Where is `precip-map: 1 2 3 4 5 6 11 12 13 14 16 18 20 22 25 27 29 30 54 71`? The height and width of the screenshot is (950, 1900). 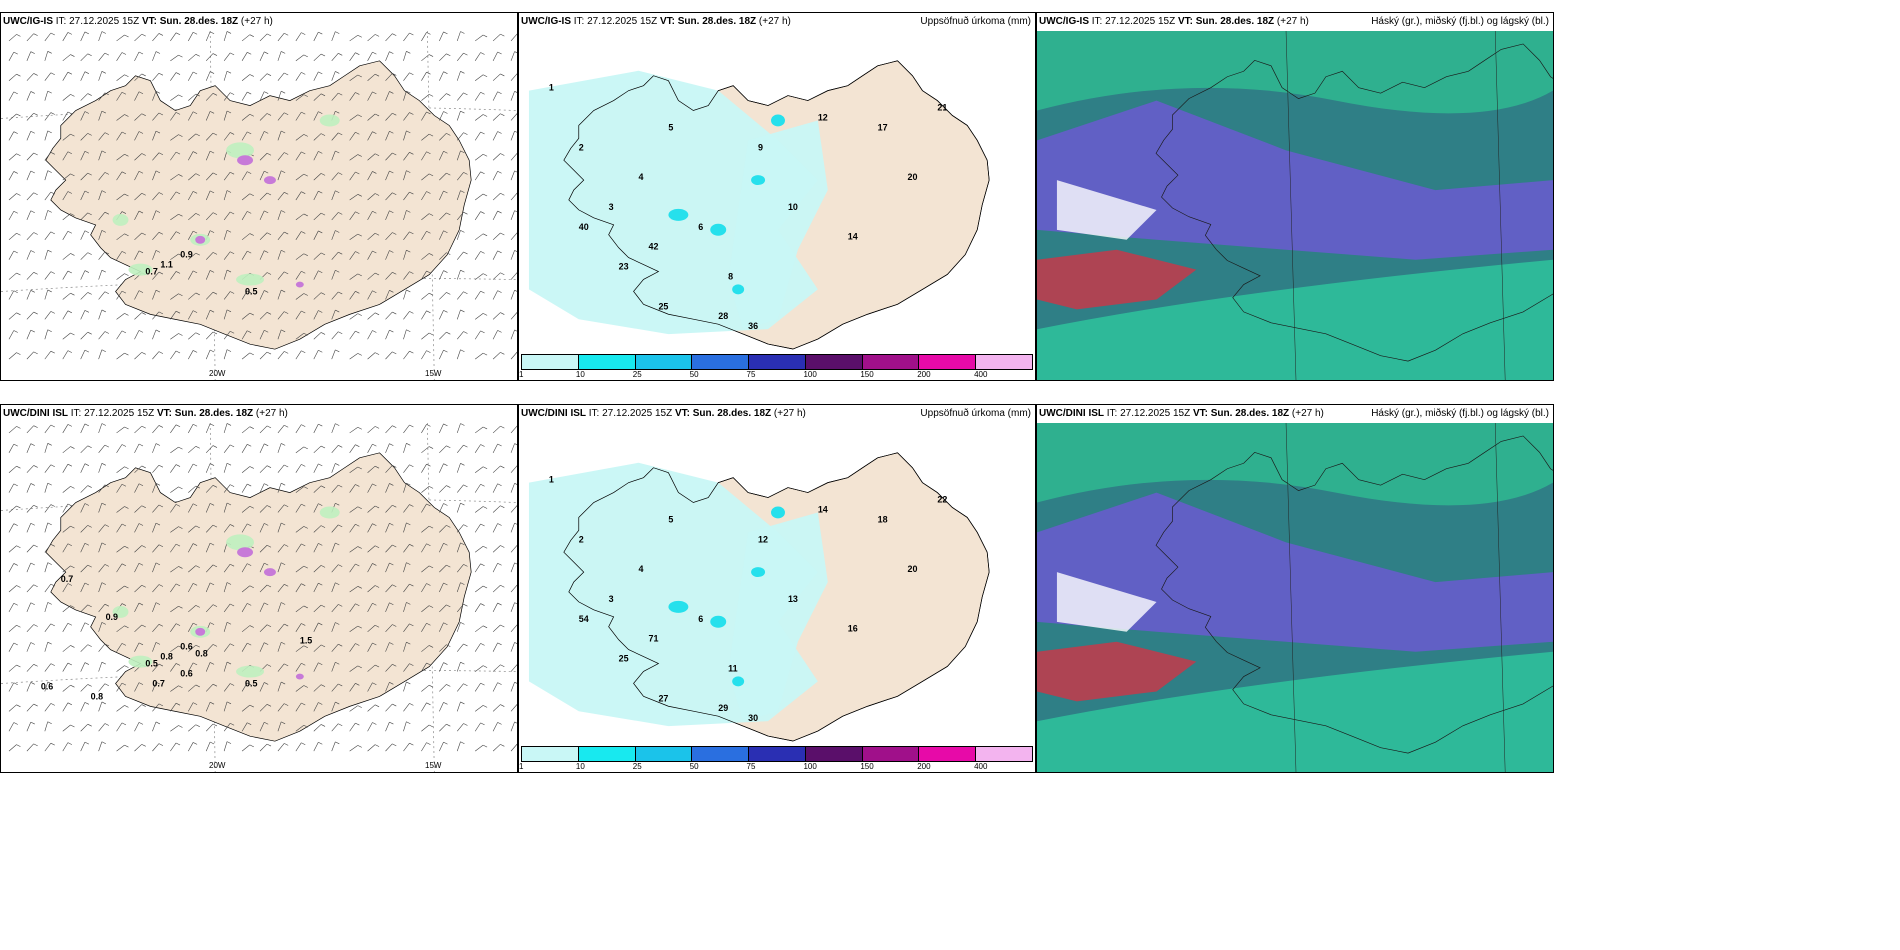 precip-map: 1 2 3 4 5 6 11 12 13 14 16 18 20 22 25 27 29 30 54 71 is located at coordinates (777, 583).